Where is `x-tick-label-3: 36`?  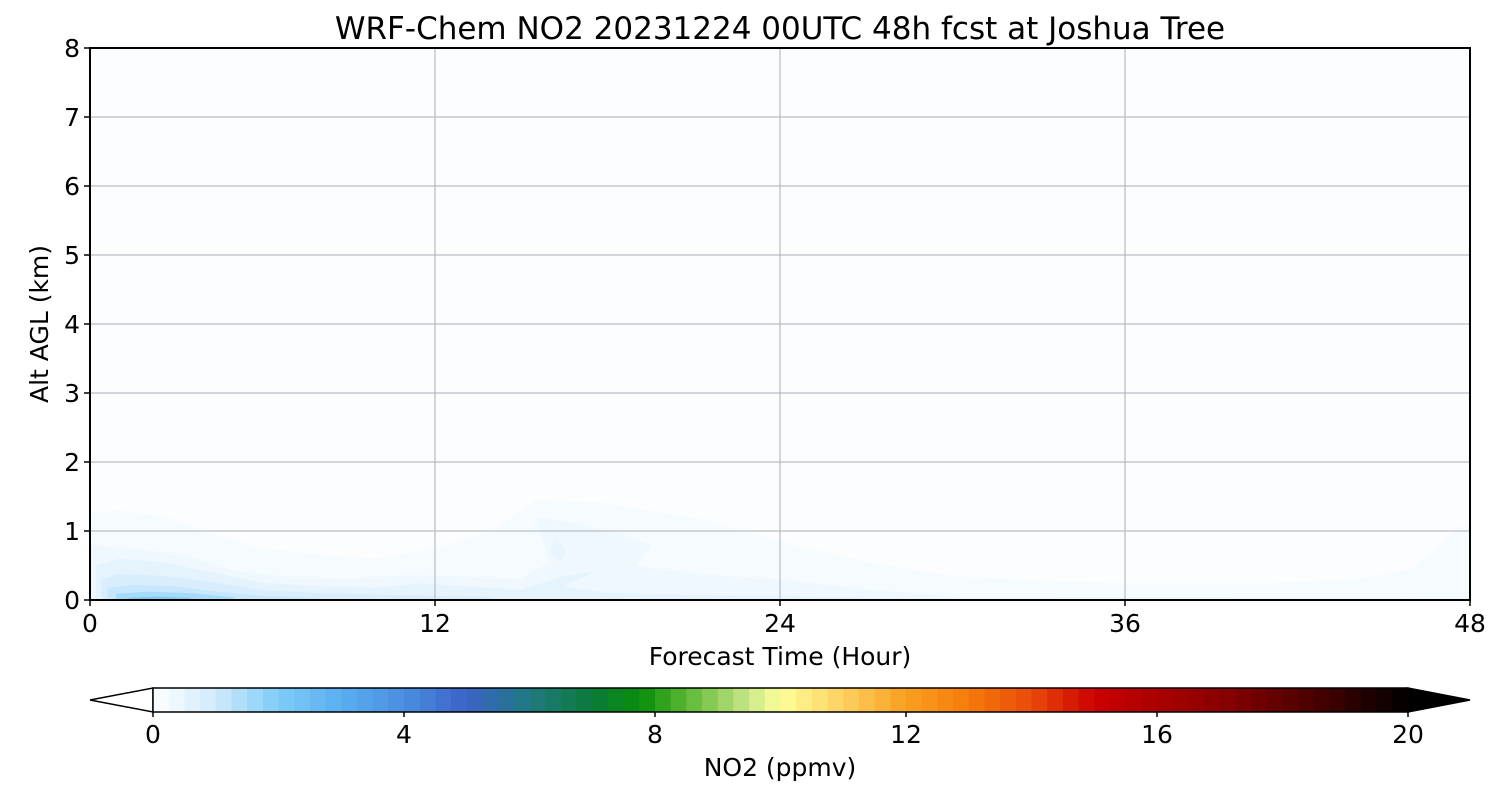
x-tick-label-3: 36 is located at coordinates (1125, 623).